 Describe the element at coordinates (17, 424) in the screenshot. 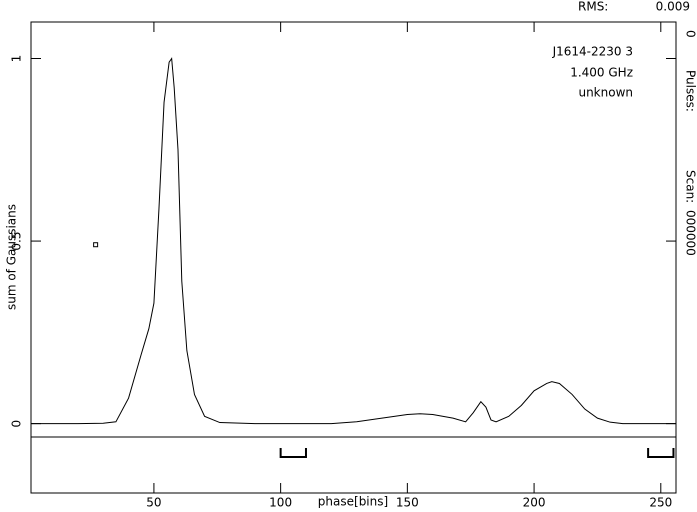

I see `y-tick-label: 0` at that location.